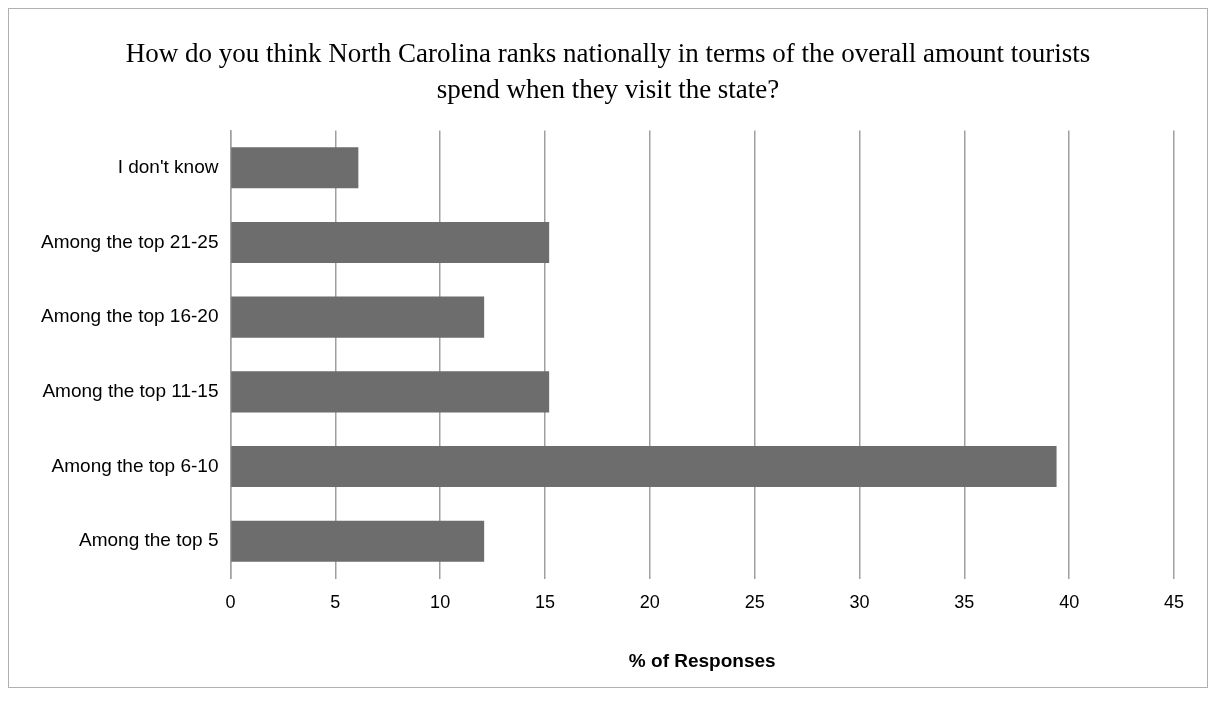 Image resolution: width=1217 pixels, height=703 pixels. What do you see at coordinates (129, 241) in the screenshot?
I see `y-tick-label: Among the top 21-25` at bounding box center [129, 241].